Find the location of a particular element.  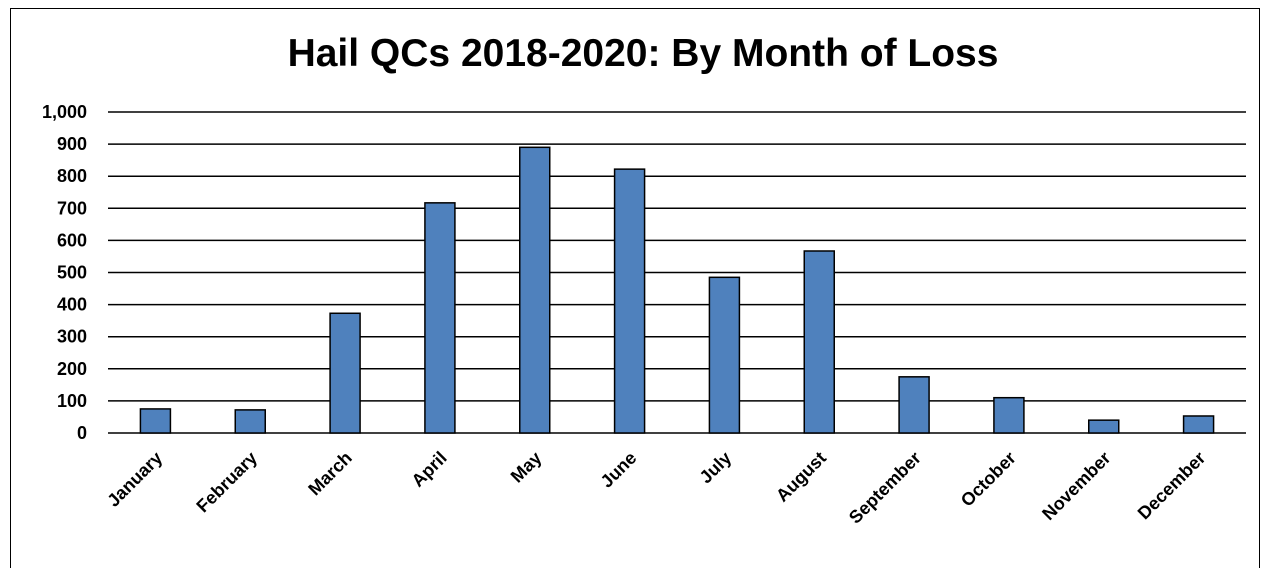

y-tick-label: 500 is located at coordinates (72, 273).